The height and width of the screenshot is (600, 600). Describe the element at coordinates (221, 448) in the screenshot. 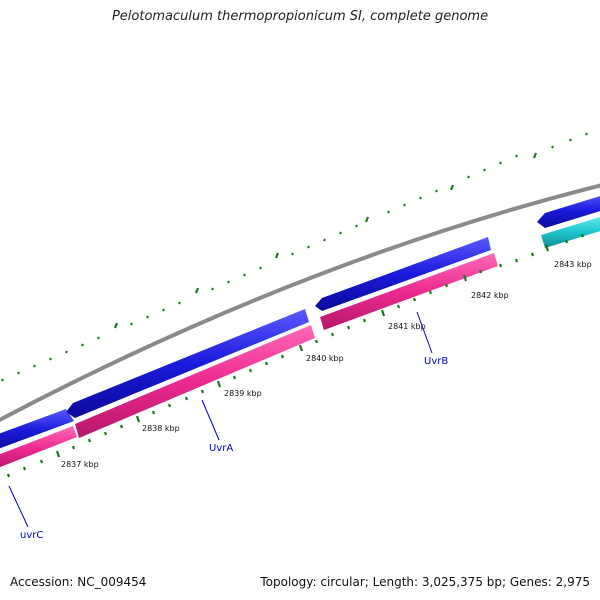

I see `gene-label-uvra: UvrA` at that location.